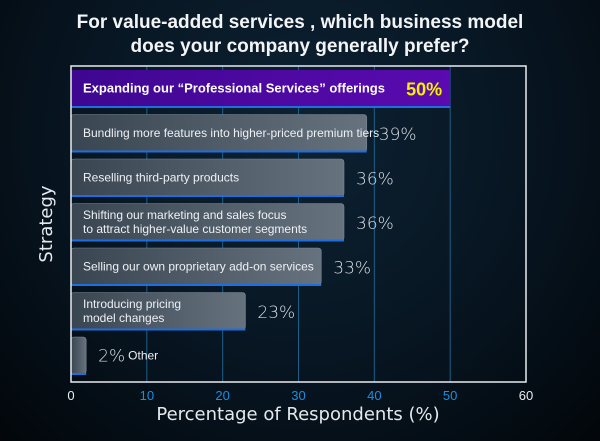 The width and height of the screenshot is (600, 441). I want to click on value-label: 2%, so click(111, 357).